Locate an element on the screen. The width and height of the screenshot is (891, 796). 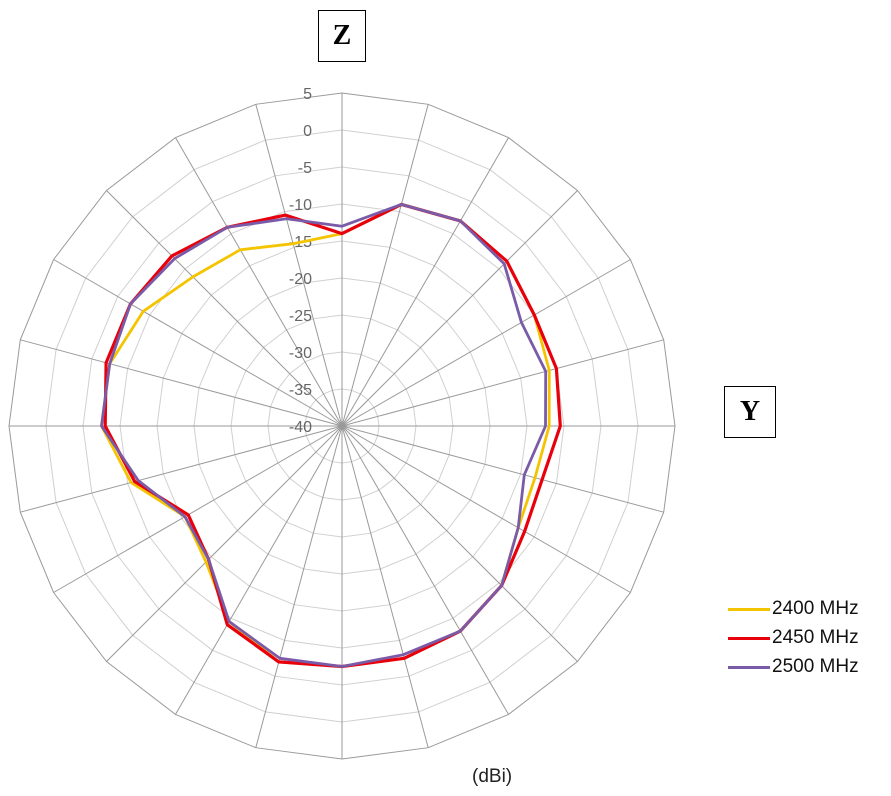
legend-label: 2450 MHz is located at coordinates (815, 637).